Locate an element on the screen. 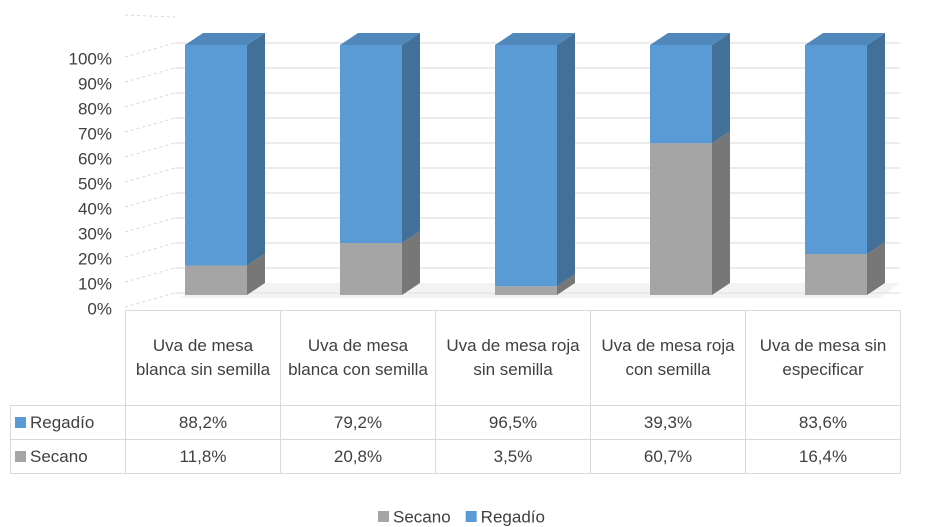 The width and height of the screenshot is (940, 527). y-tick-label: 60% is located at coordinates (95, 158).